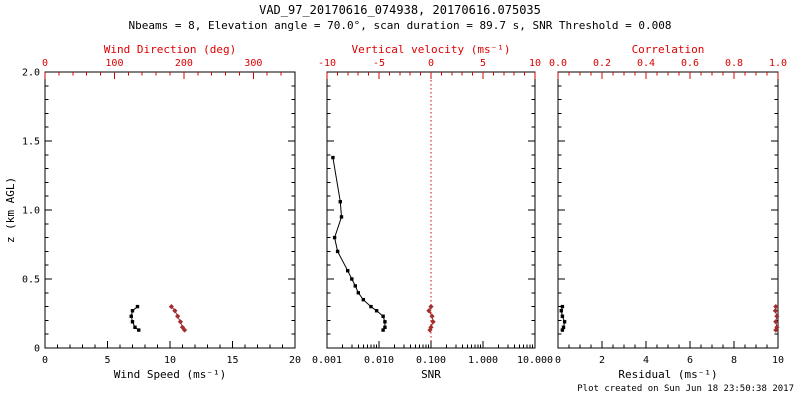  Describe the element at coordinates (10, 210) in the screenshot. I see `svg-text: z (km AGL)` at that location.